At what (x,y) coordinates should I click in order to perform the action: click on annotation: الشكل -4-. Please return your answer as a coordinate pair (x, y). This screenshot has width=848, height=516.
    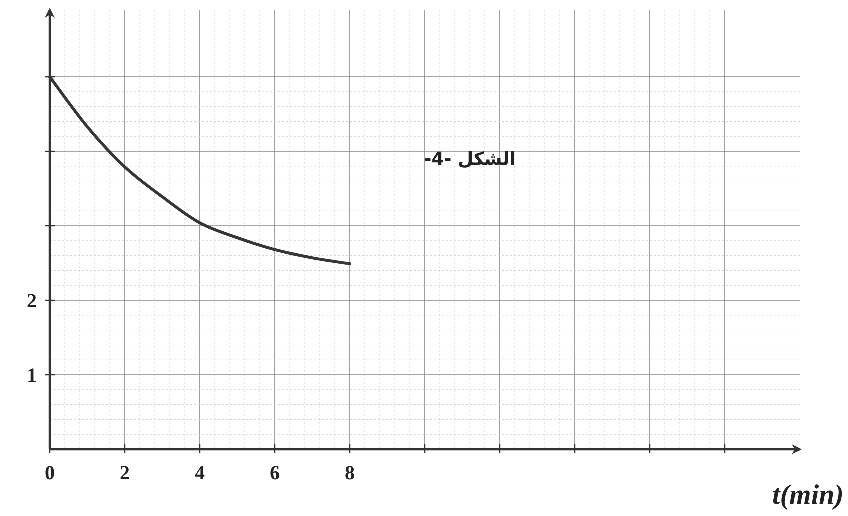
    Looking at the image, I should click on (470, 159).